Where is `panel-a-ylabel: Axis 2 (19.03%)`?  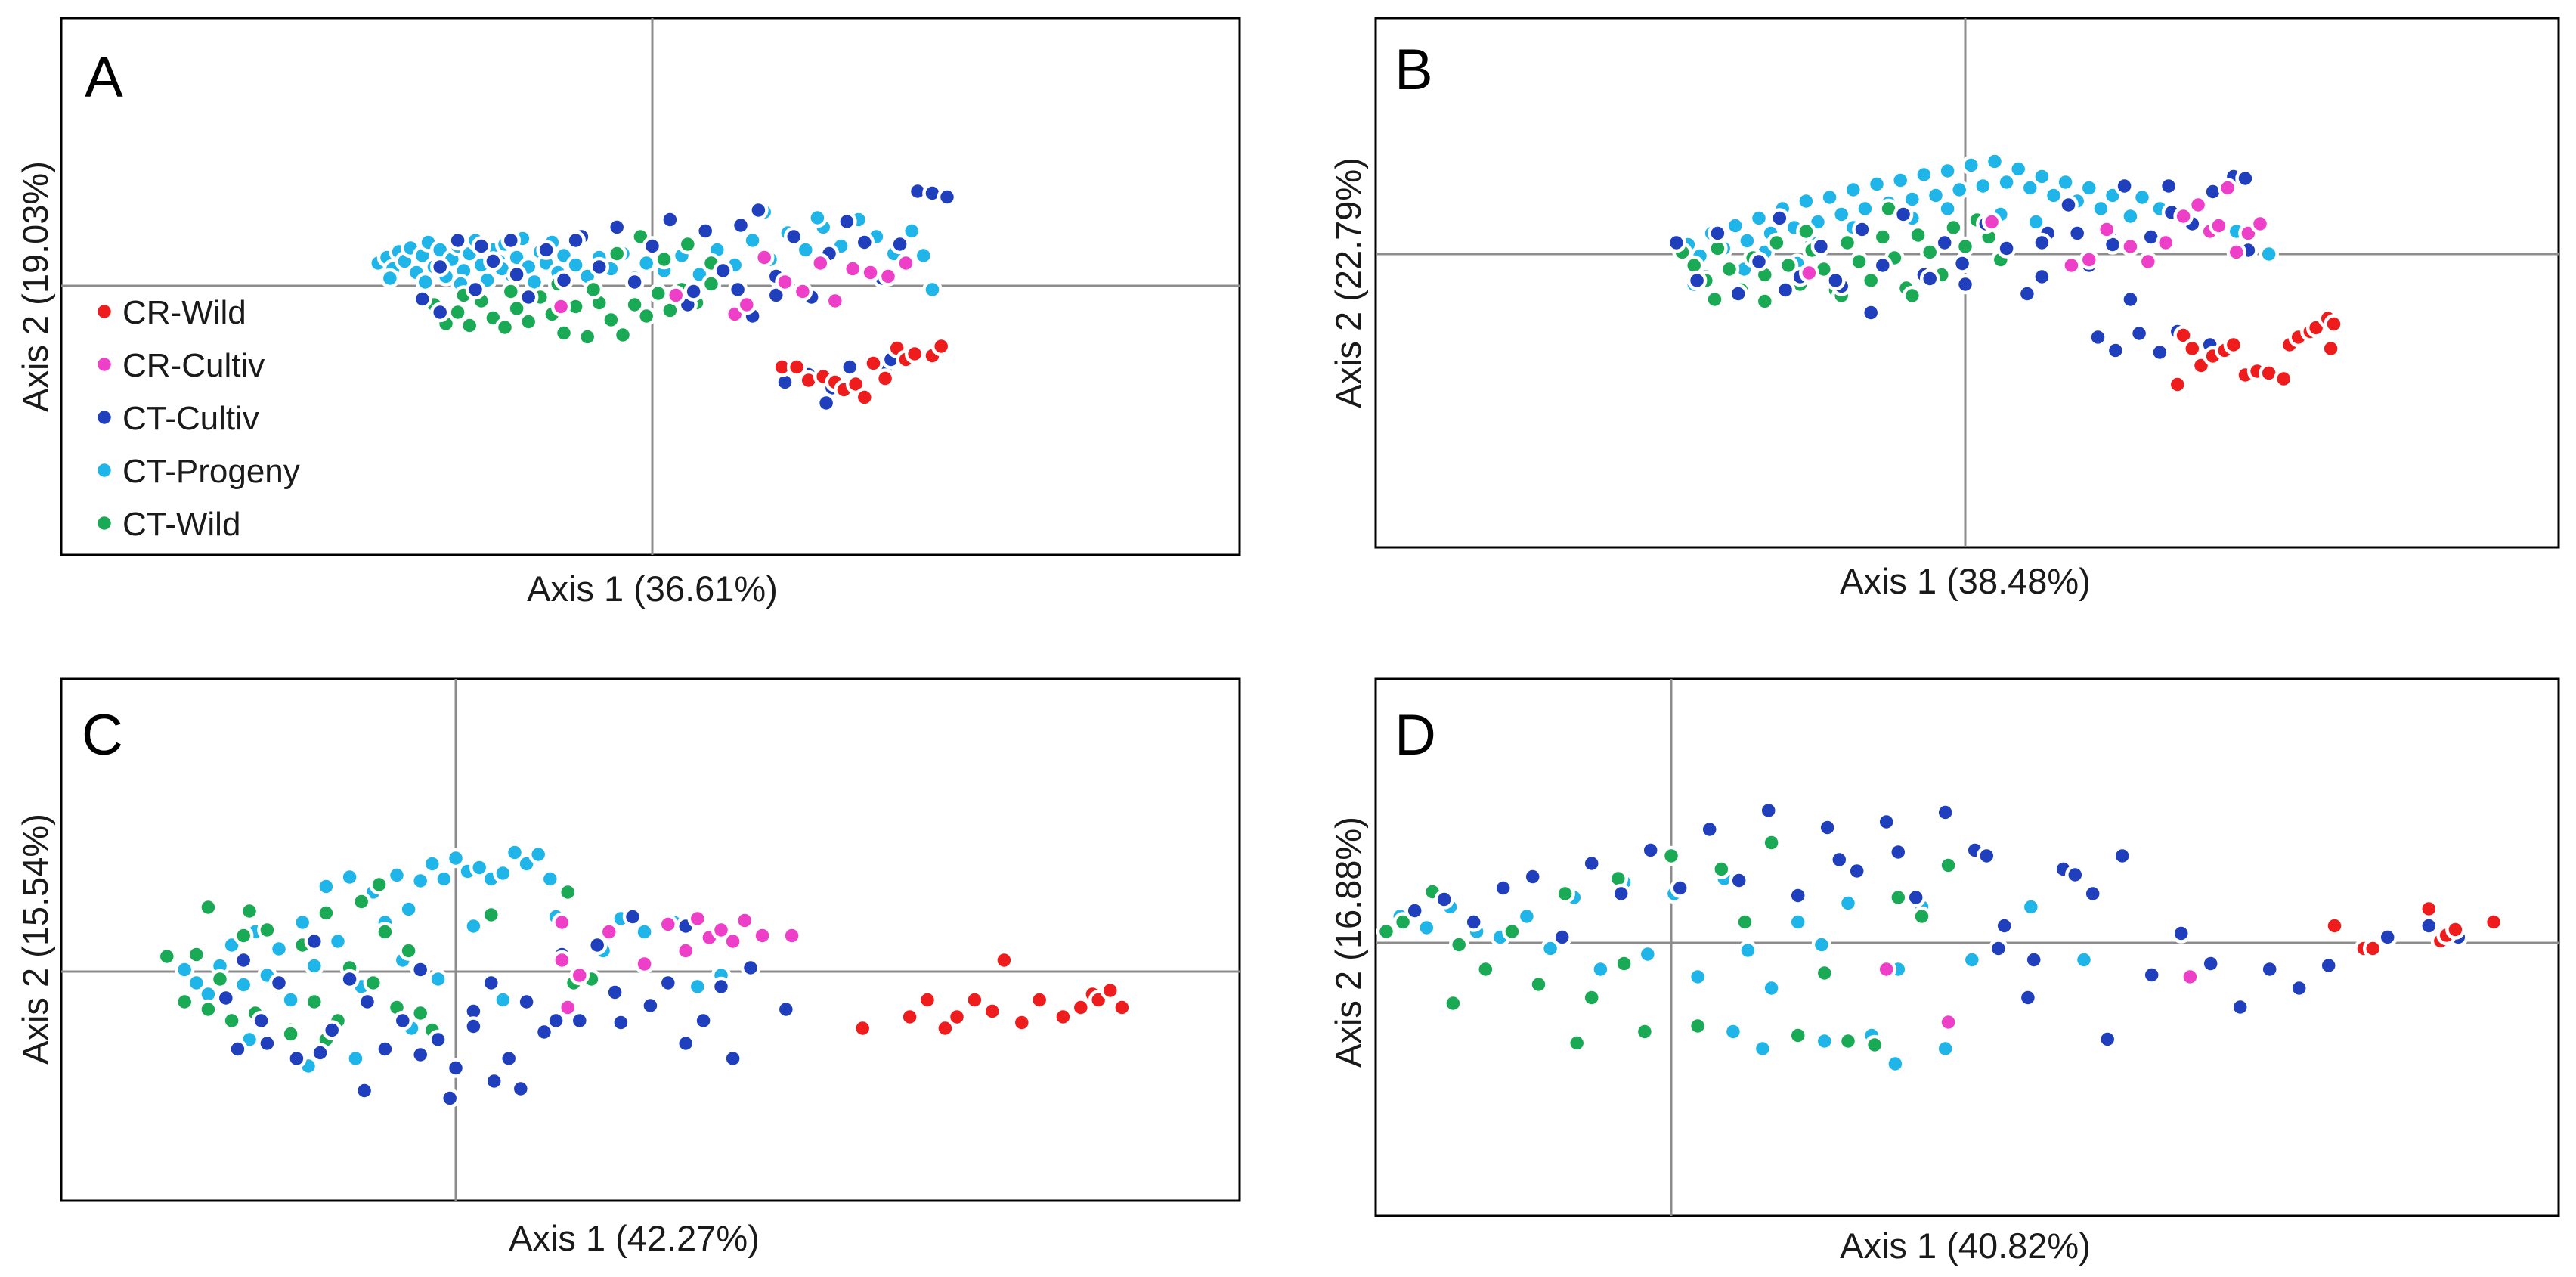
panel-a-ylabel: Axis 2 (19.03%) is located at coordinates (35, 286).